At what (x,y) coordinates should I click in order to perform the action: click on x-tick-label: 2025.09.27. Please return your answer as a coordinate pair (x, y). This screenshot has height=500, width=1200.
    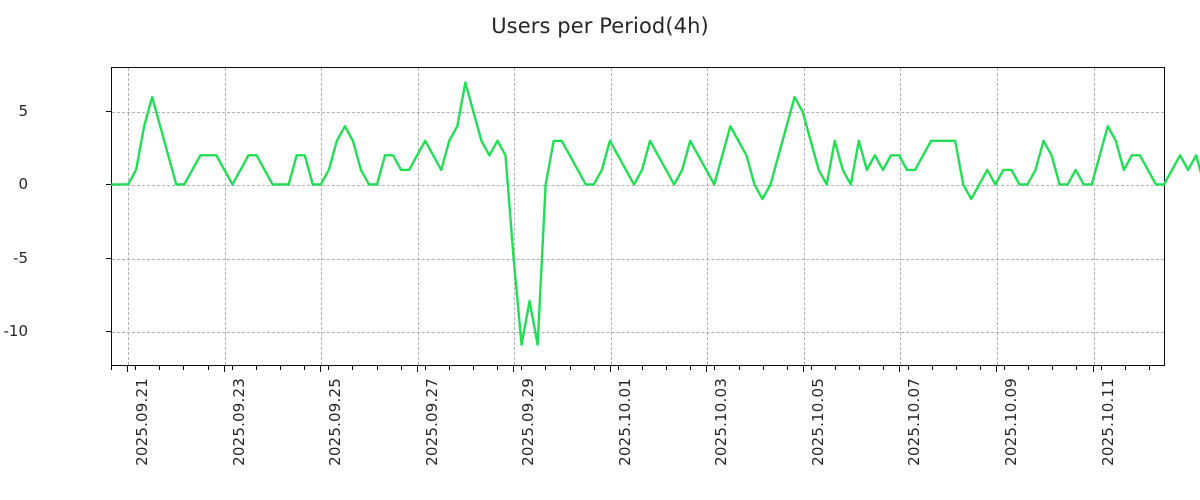
    Looking at the image, I should click on (431, 422).